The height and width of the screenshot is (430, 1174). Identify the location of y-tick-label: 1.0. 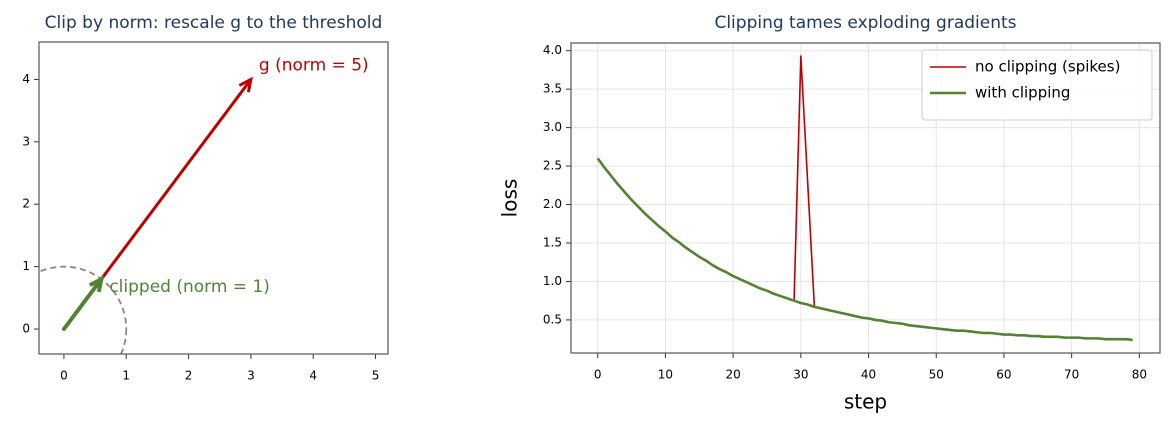
(552, 281).